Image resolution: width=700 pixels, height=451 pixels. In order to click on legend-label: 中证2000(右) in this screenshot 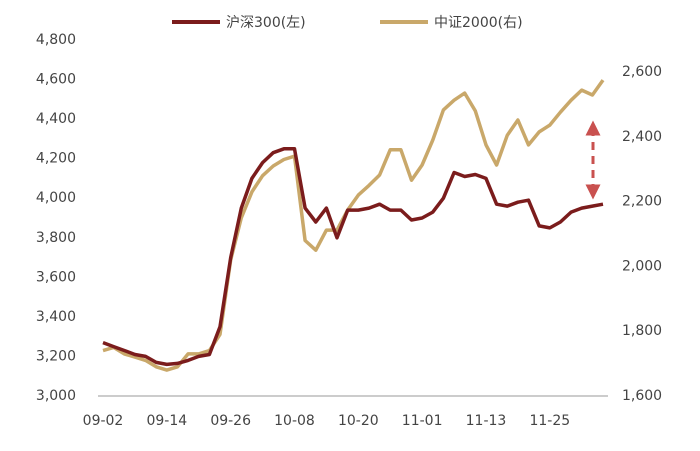, I will do `click(478, 23)`.